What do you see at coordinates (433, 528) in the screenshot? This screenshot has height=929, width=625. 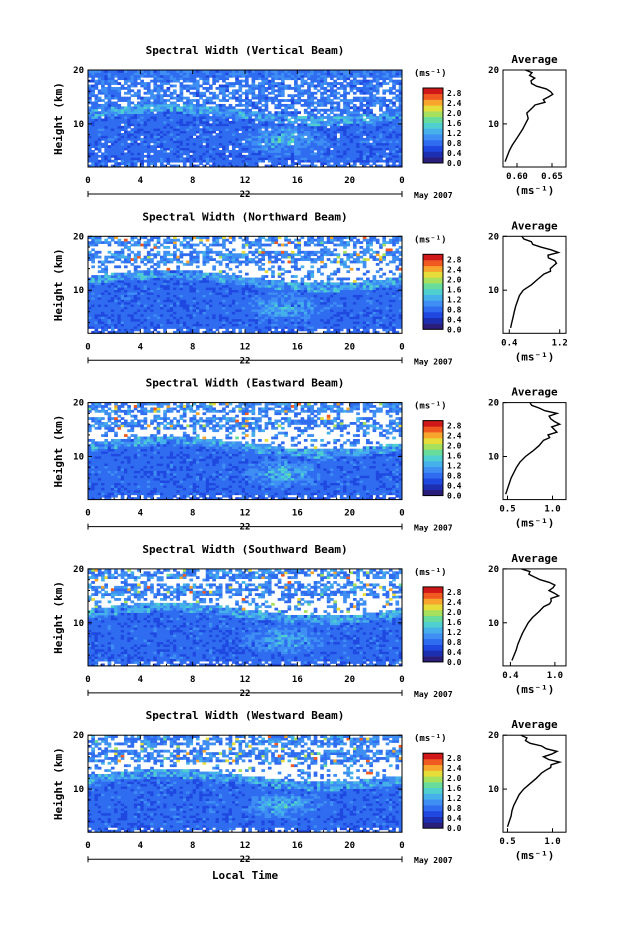 I see `date-month: May 2007` at bounding box center [433, 528].